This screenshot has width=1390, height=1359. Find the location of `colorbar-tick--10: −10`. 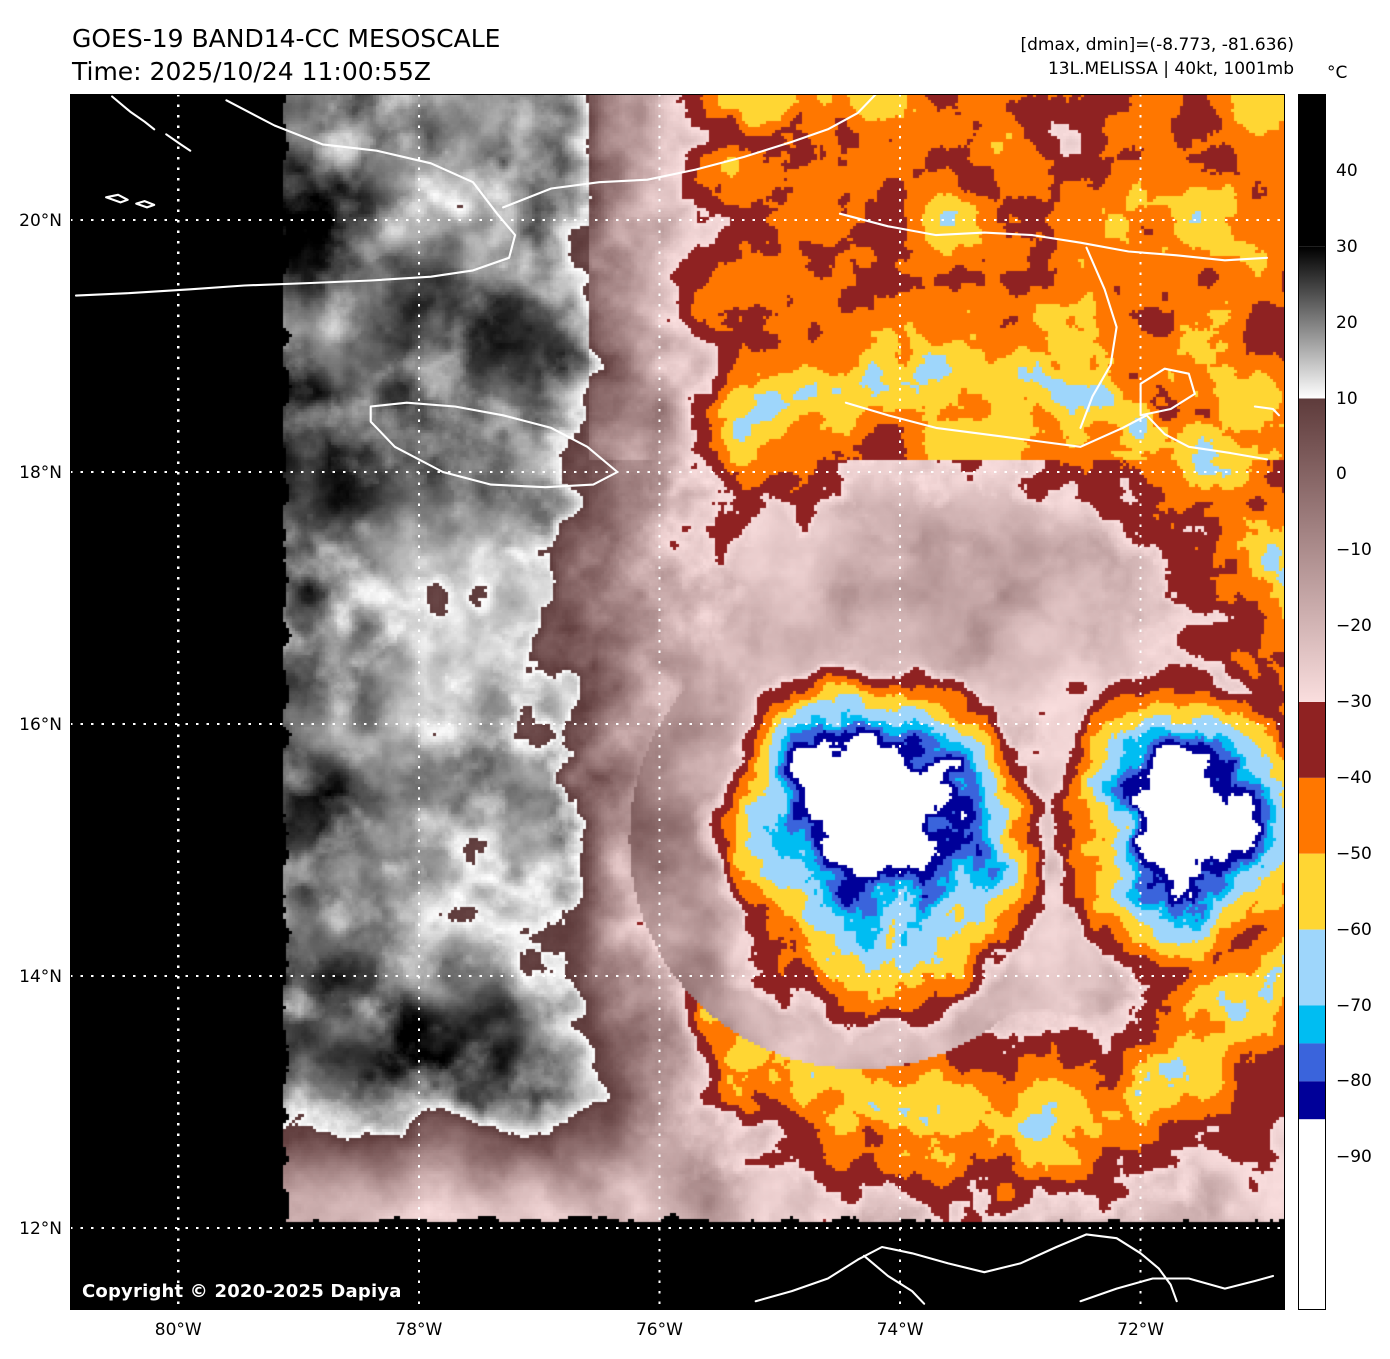

colorbar-tick--10: −10 is located at coordinates (1354, 550).